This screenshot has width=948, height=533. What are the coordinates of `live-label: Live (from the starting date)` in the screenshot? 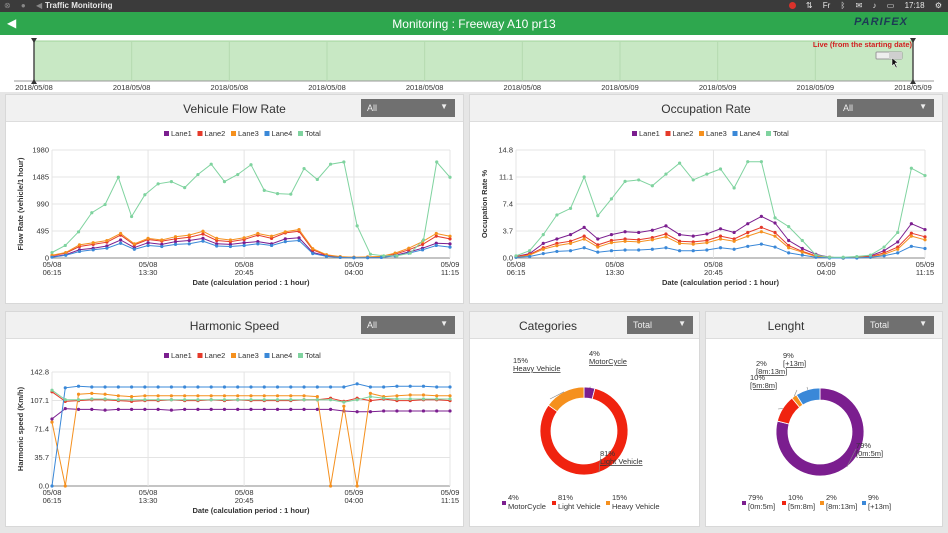 It's located at (863, 44).